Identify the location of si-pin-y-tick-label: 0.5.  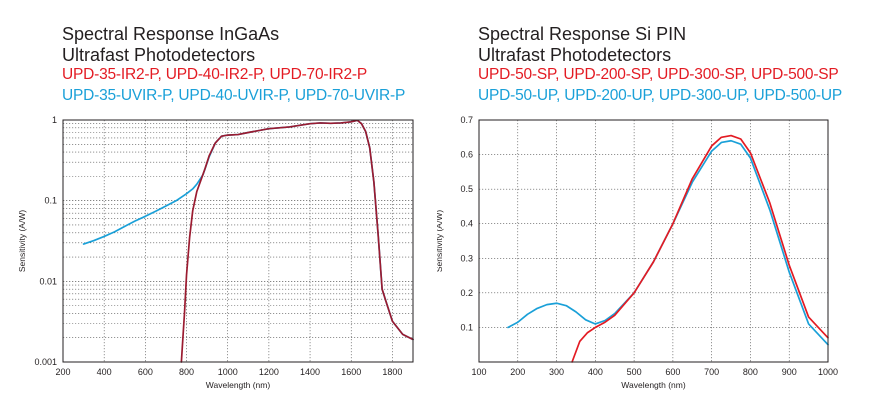
(466, 189).